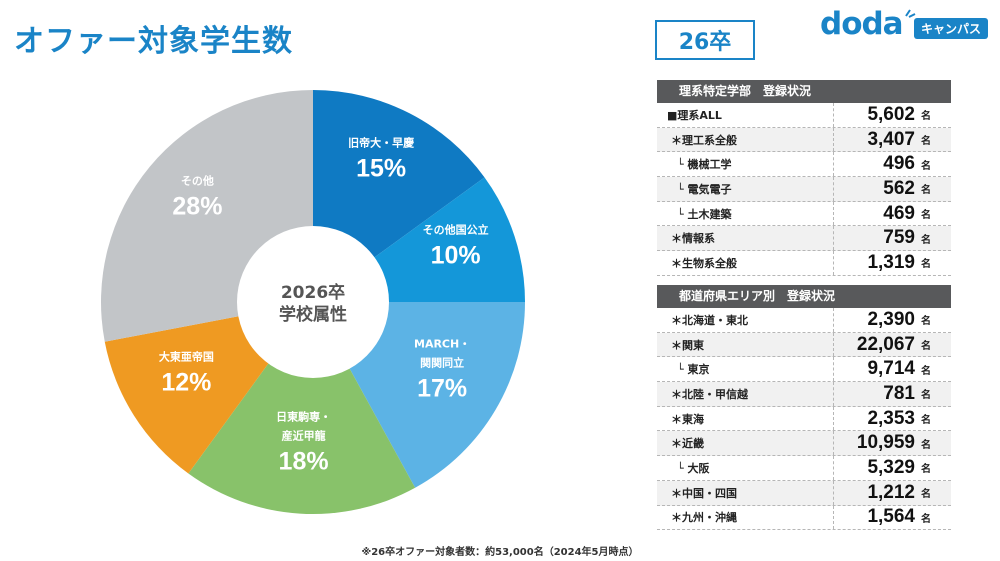 Image resolution: width=1000 pixels, height=561 pixels. I want to click on pie-slice-percent: 10%, so click(456, 256).